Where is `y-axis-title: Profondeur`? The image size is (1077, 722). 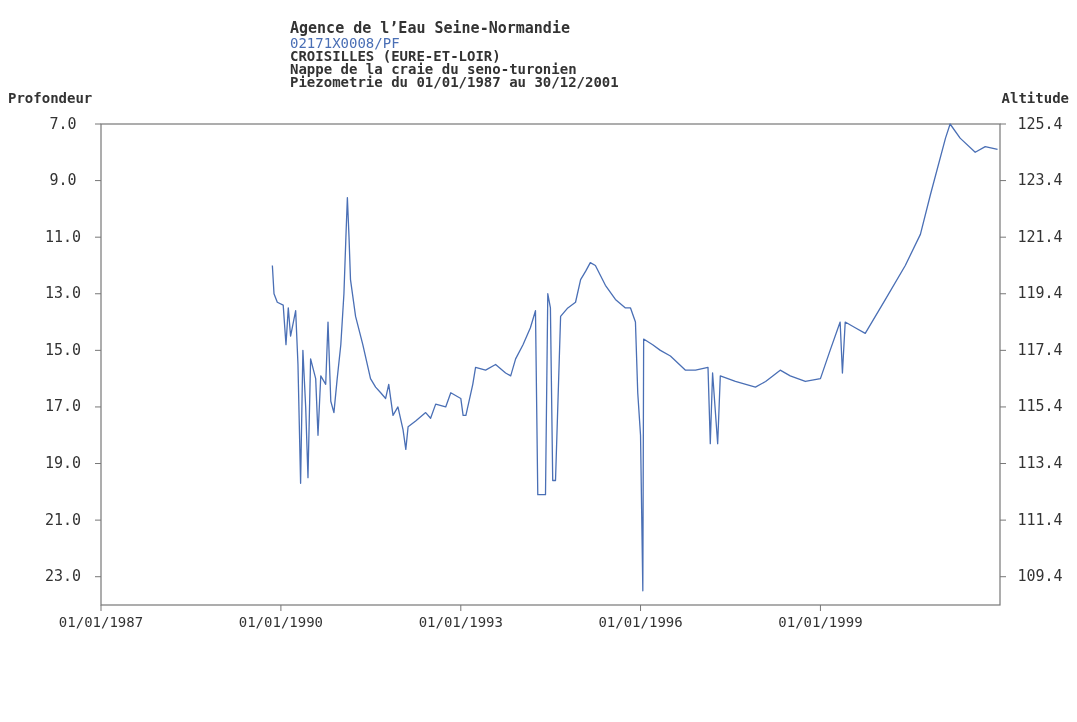
y-axis-title: Profondeur is located at coordinates (50, 98).